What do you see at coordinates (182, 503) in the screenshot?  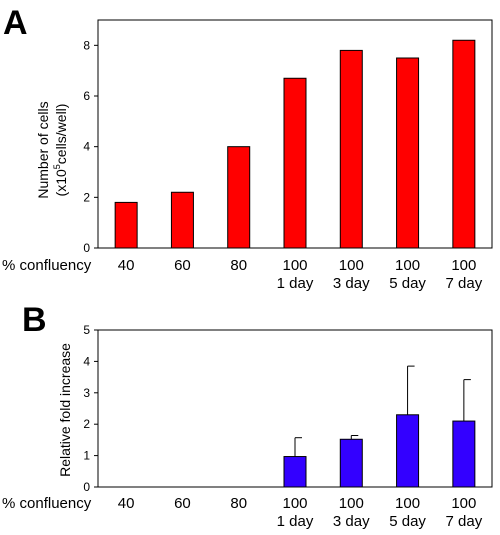 I see `panel-b-category-label: 60` at bounding box center [182, 503].